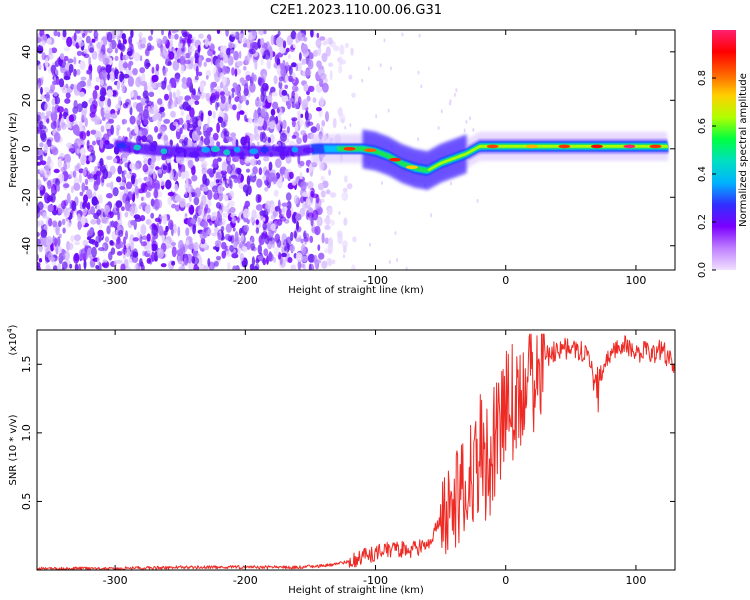  I want to click on snr-x-axis-label: Height of straight line (km), so click(356, 590).